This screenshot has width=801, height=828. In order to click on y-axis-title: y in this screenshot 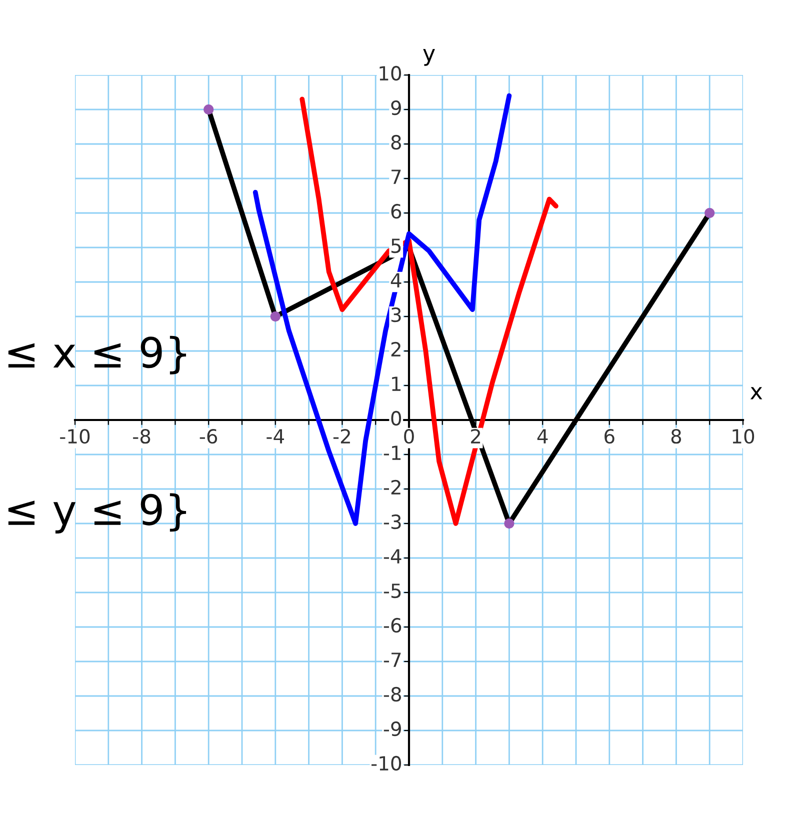, I will do `click(429, 57)`.